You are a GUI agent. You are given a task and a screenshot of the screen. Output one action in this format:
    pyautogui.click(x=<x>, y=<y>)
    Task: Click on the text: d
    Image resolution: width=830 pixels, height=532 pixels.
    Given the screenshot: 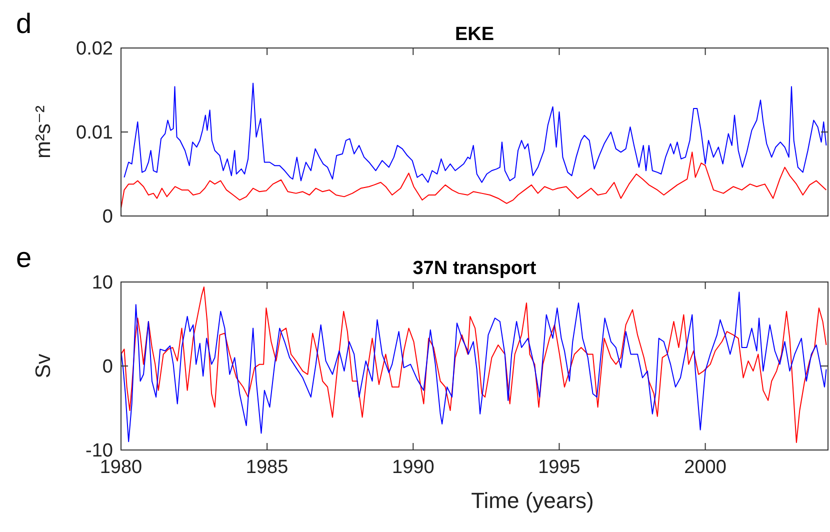 What is the action you would take?
    pyautogui.click(x=24, y=23)
    